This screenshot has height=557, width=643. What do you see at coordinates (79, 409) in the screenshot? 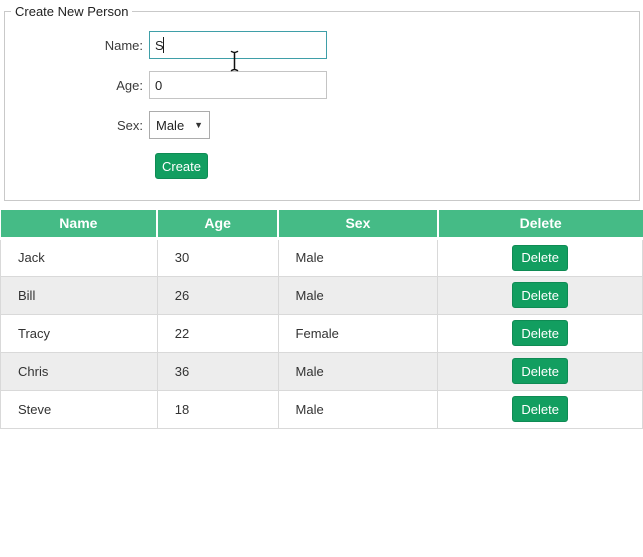
I see `cell-name: Steve` at bounding box center [79, 409].